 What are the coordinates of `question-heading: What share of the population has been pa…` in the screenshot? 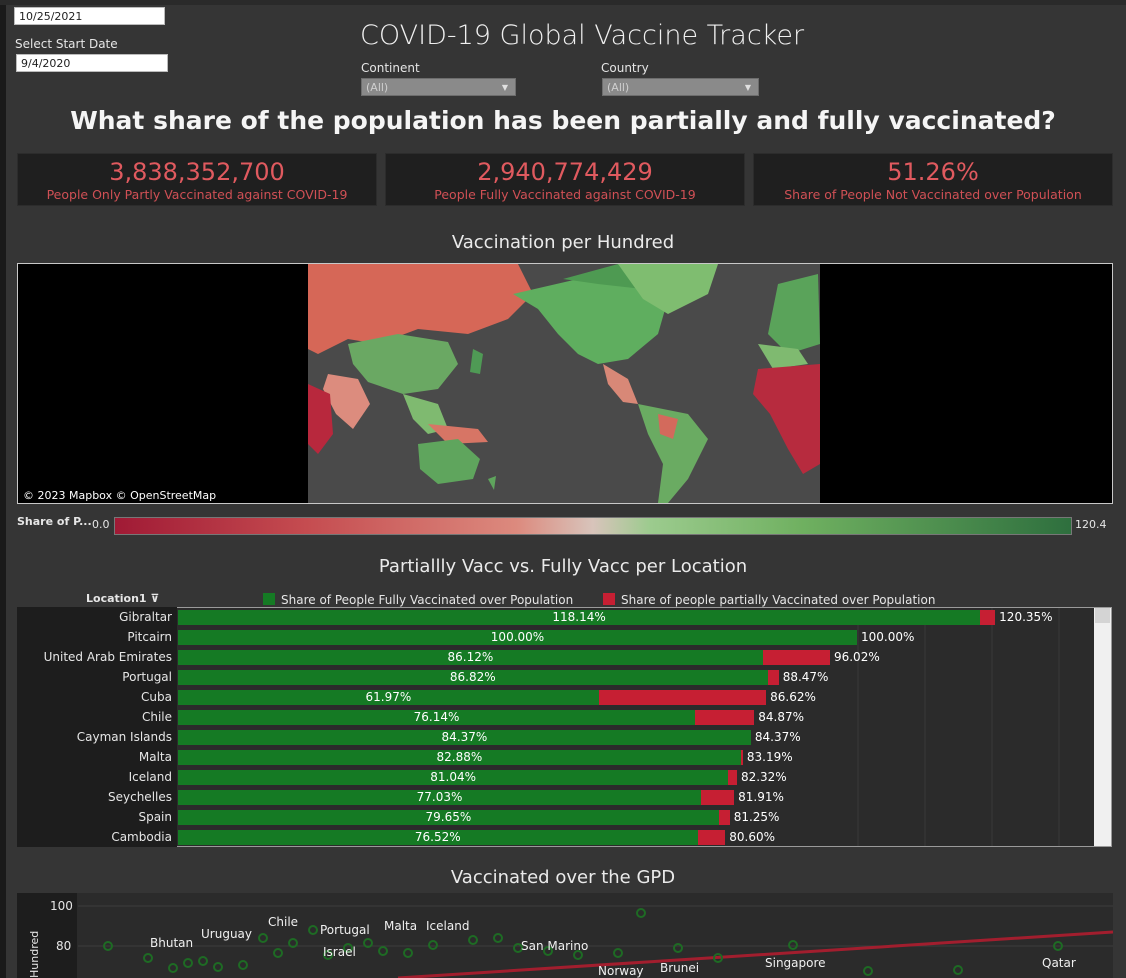 It's located at (563, 120).